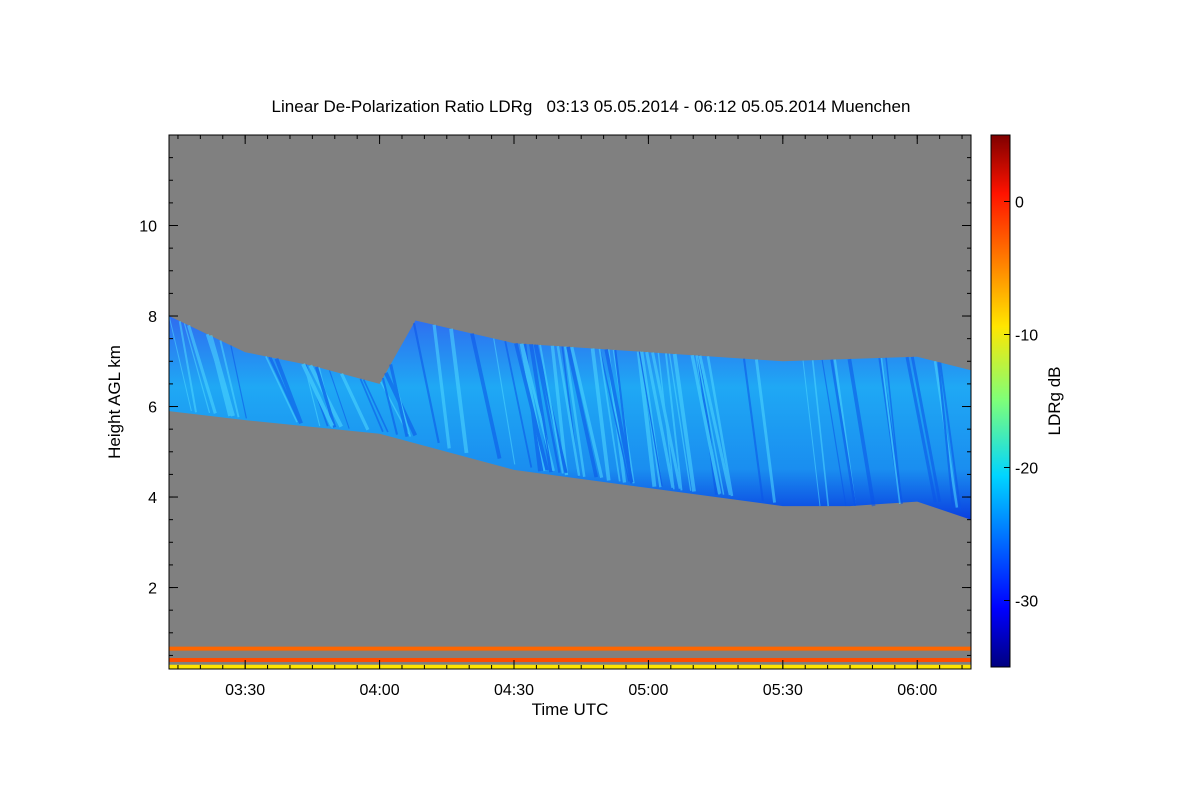 The image size is (1200, 800). What do you see at coordinates (152, 498) in the screenshot?
I see `y-tick-label: 4` at bounding box center [152, 498].